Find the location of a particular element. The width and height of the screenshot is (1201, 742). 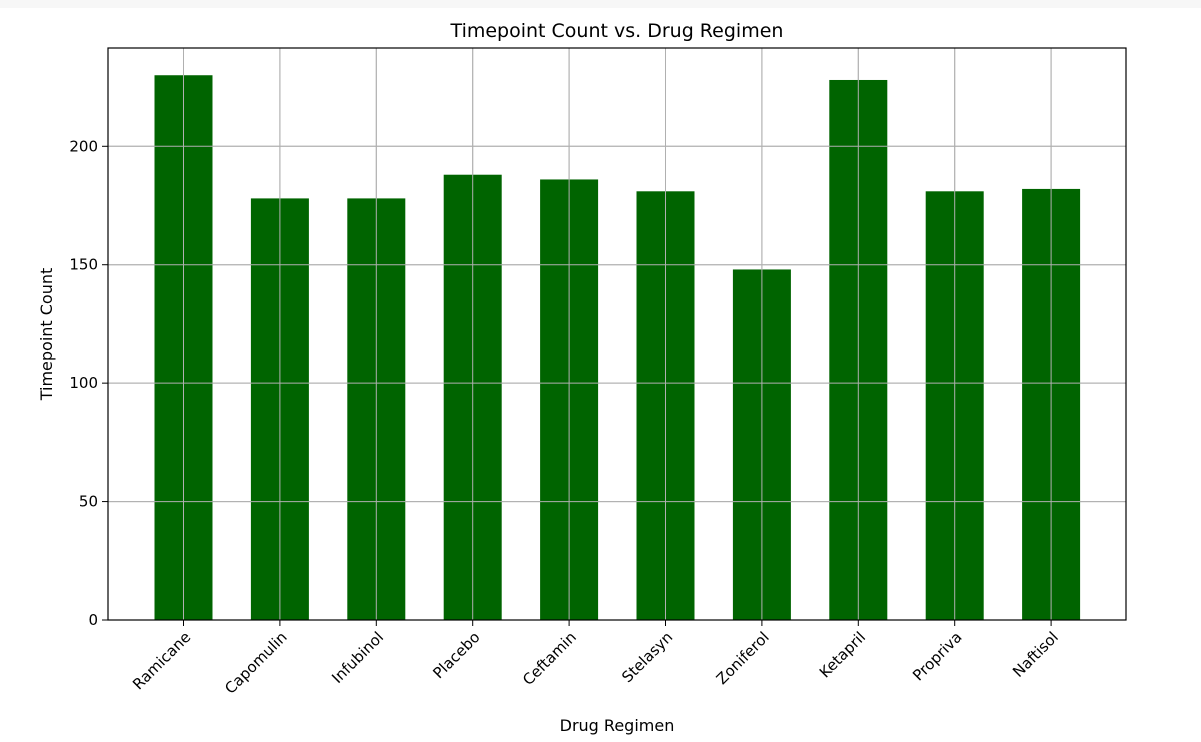

x-tick-label: Infubinol is located at coordinates (357, 657).